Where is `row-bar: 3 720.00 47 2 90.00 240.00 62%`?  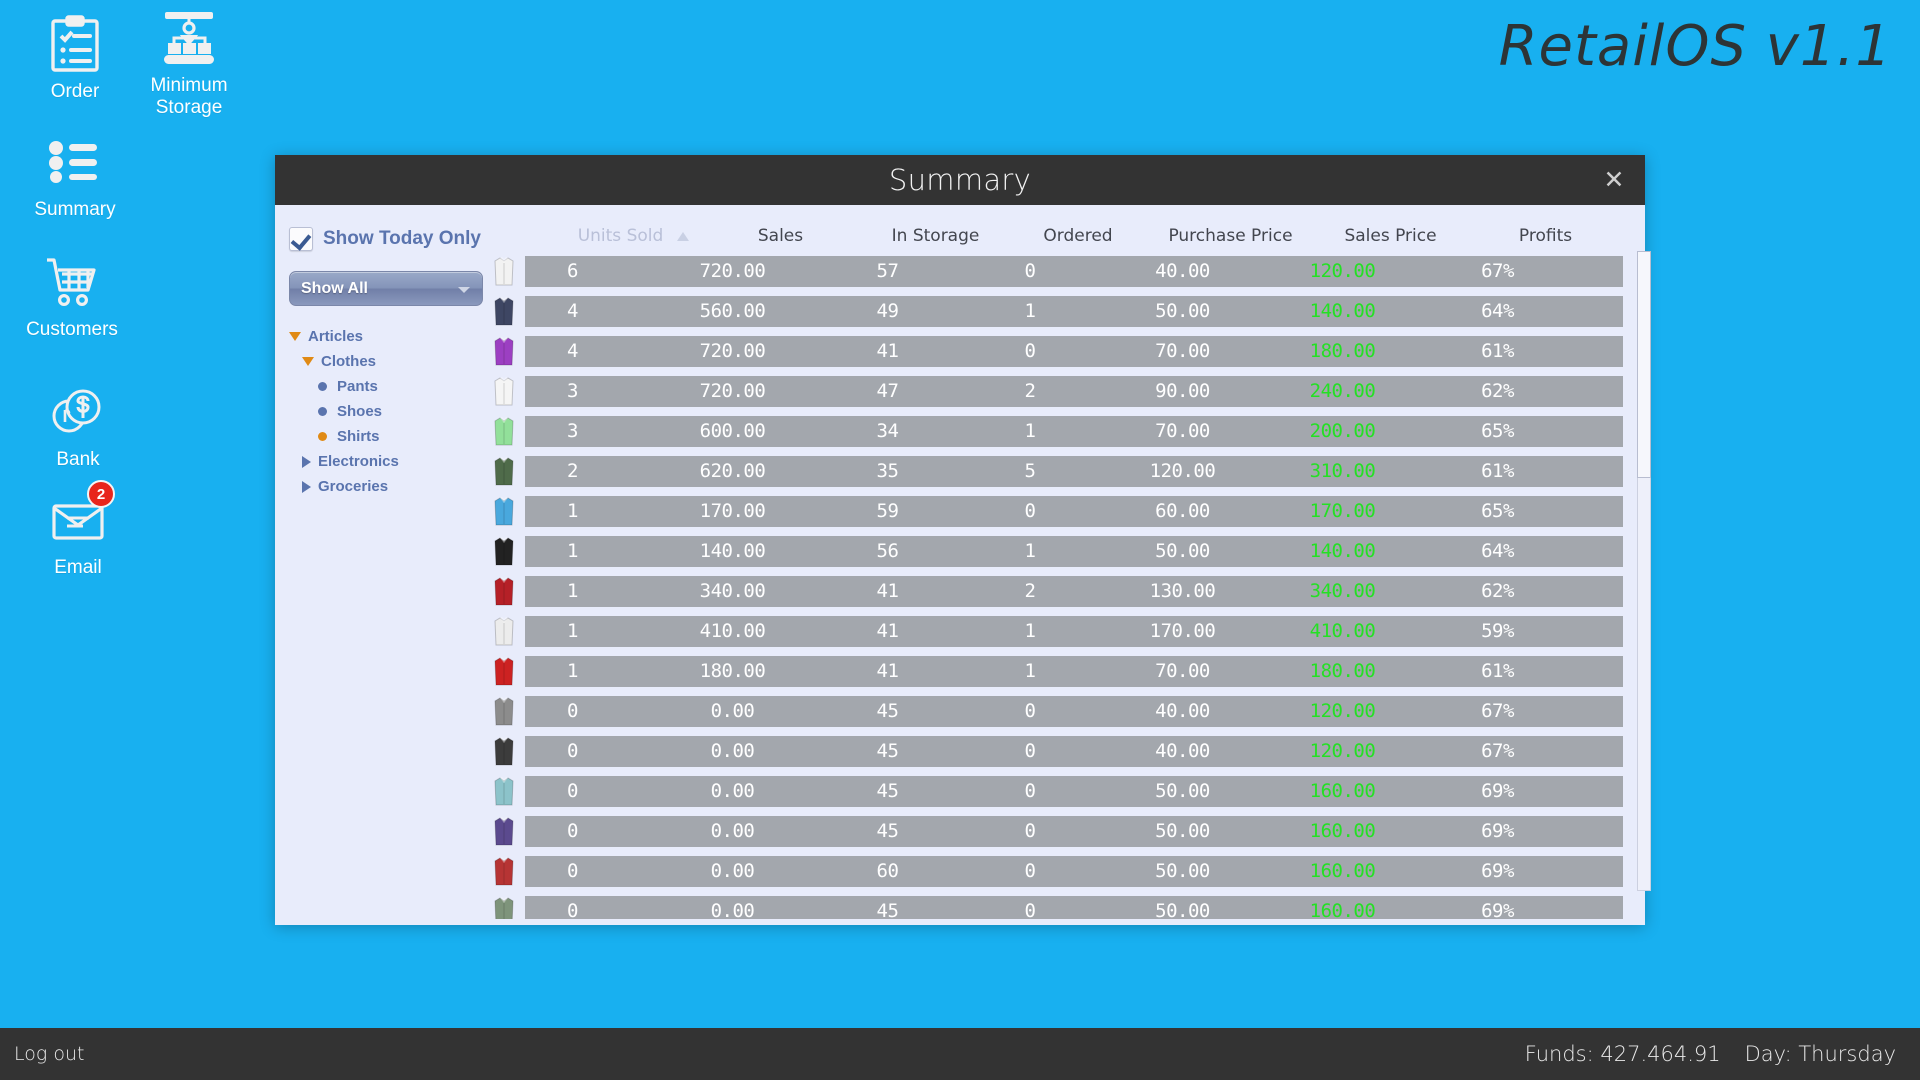 row-bar: 3 720.00 47 2 90.00 240.00 62% is located at coordinates (1074, 391).